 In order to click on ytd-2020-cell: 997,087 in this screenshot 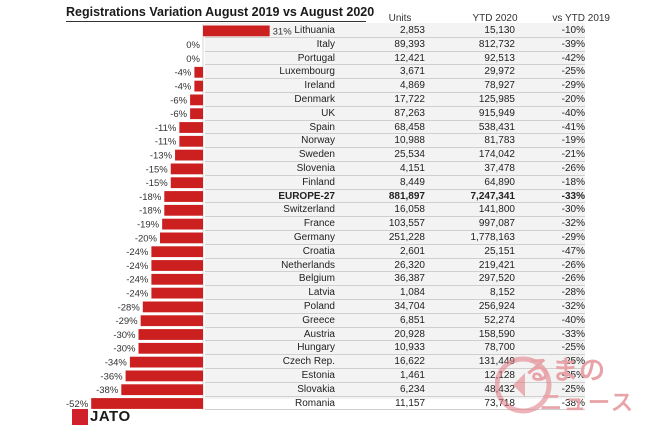, I will do `click(496, 224)`.